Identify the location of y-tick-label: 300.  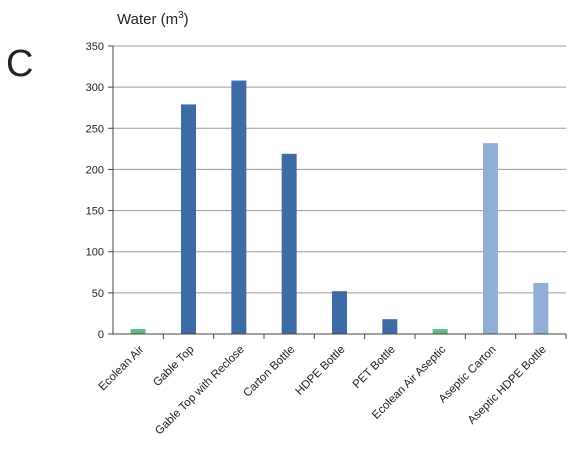
(95, 88).